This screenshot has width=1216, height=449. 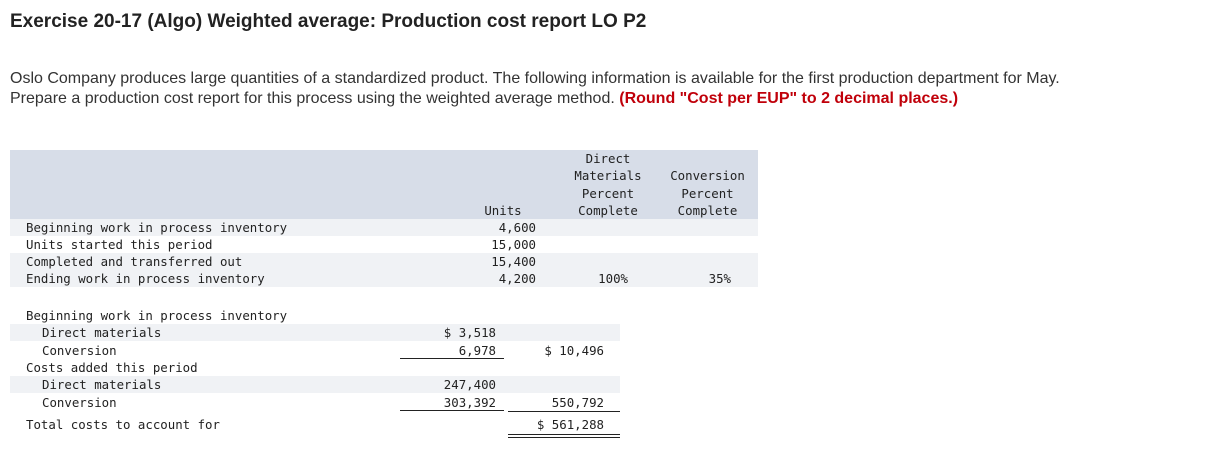 What do you see at coordinates (574, 350) in the screenshot?
I see `beg-total-value: $ 10,496` at bounding box center [574, 350].